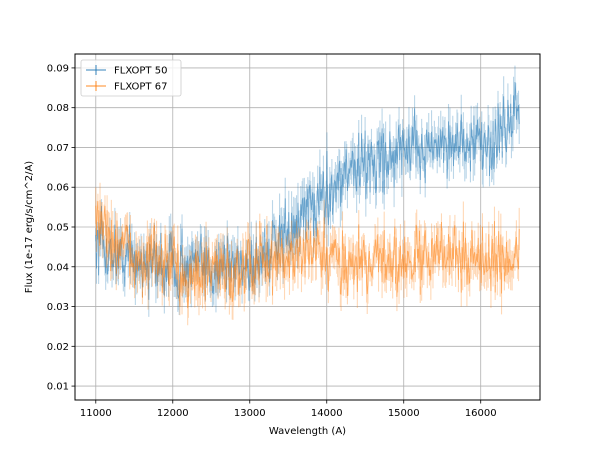 This screenshot has height=450, width=600. What do you see at coordinates (58, 68) in the screenshot?
I see `y-tick-label: 0.09` at bounding box center [58, 68].